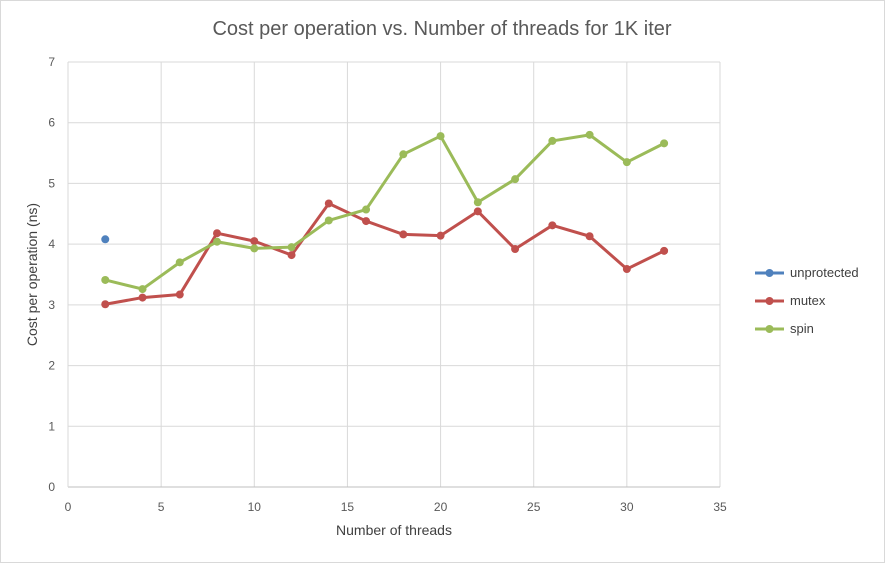 The height and width of the screenshot is (563, 885). What do you see at coordinates (441, 507) in the screenshot?
I see `x-tick-label: 20` at bounding box center [441, 507].